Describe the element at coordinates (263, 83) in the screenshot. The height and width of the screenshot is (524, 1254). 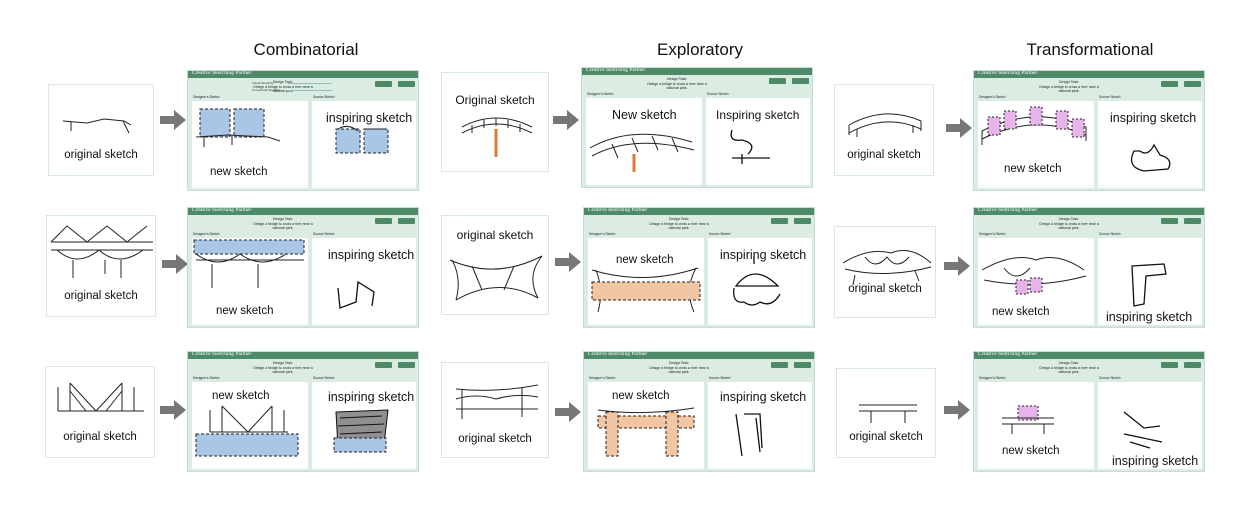
I see `visual-similarity-label: Visual Similarity` at that location.